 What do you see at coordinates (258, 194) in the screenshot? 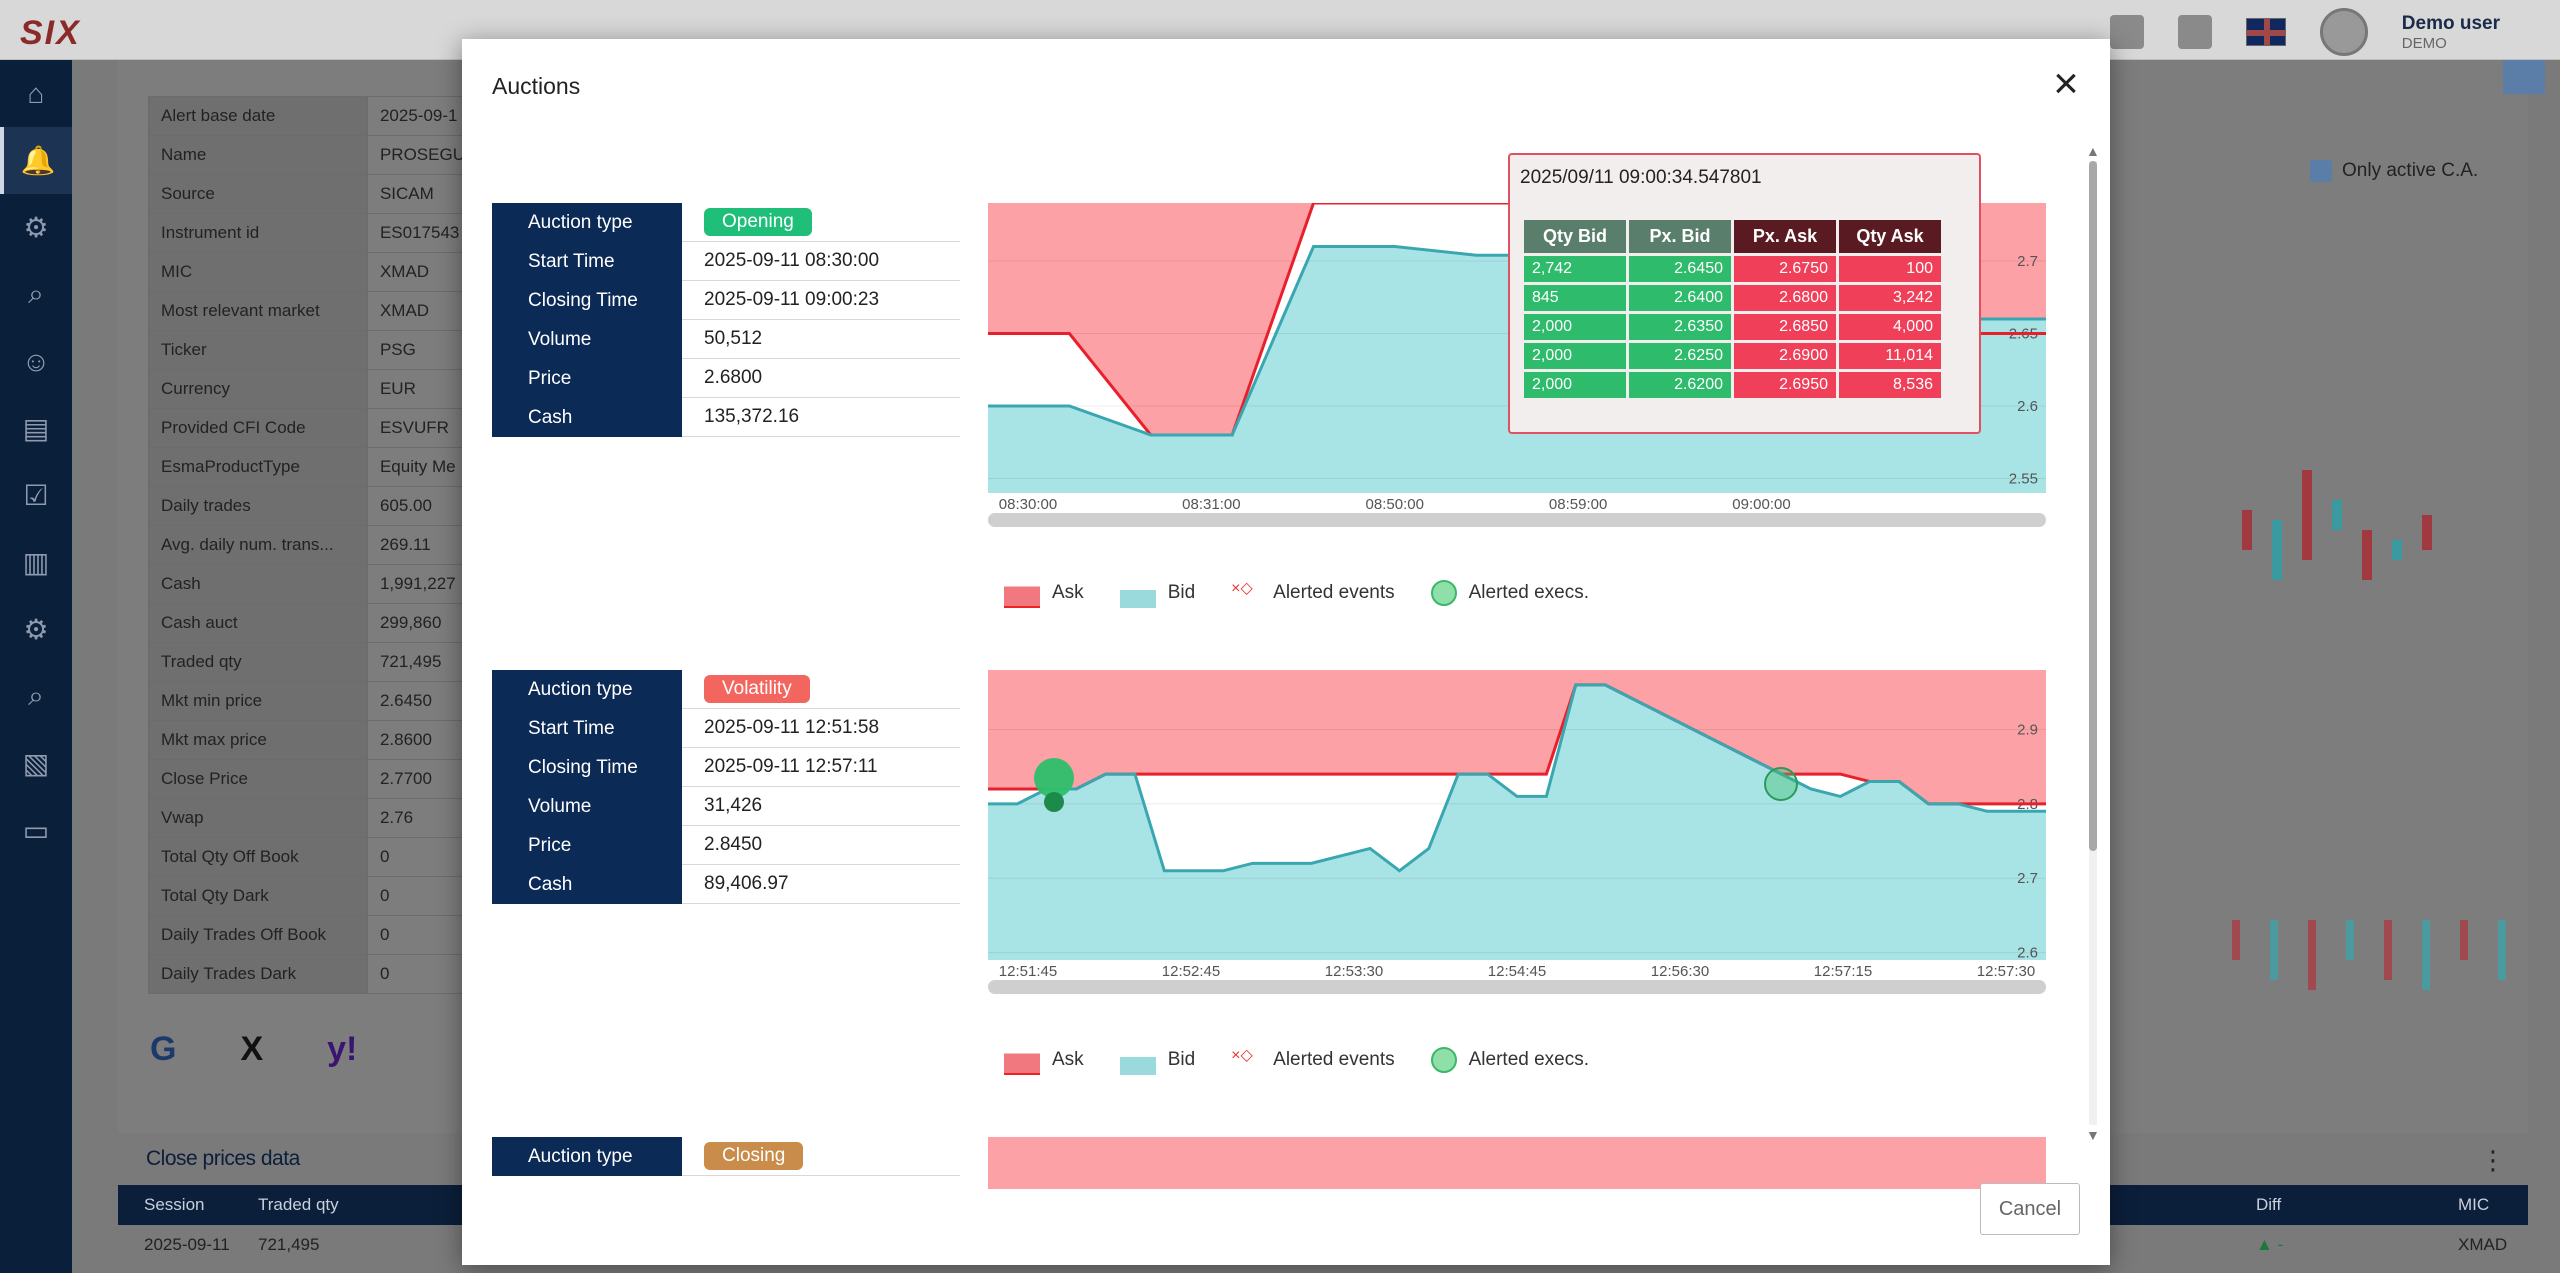
I see `field-label: Source` at bounding box center [258, 194].